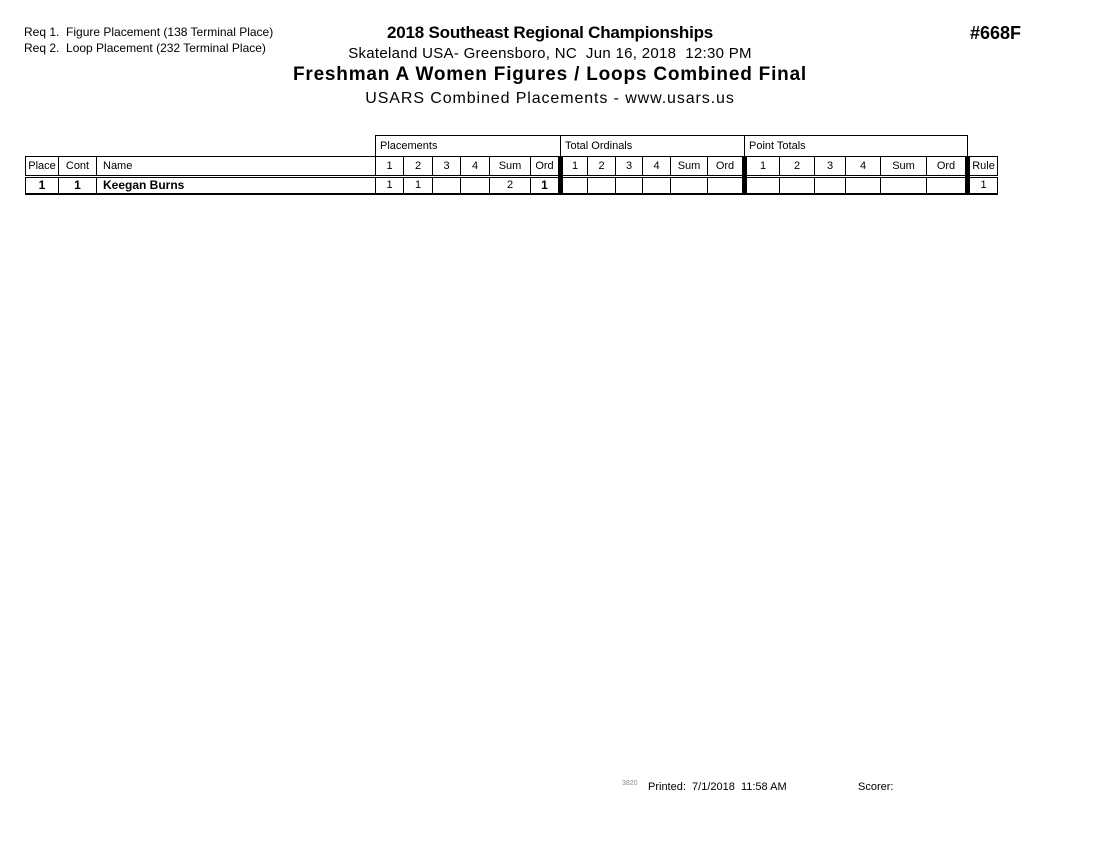 This screenshot has height=850, width=1100. I want to click on ordinals-subcol-header: Sum, so click(689, 167).